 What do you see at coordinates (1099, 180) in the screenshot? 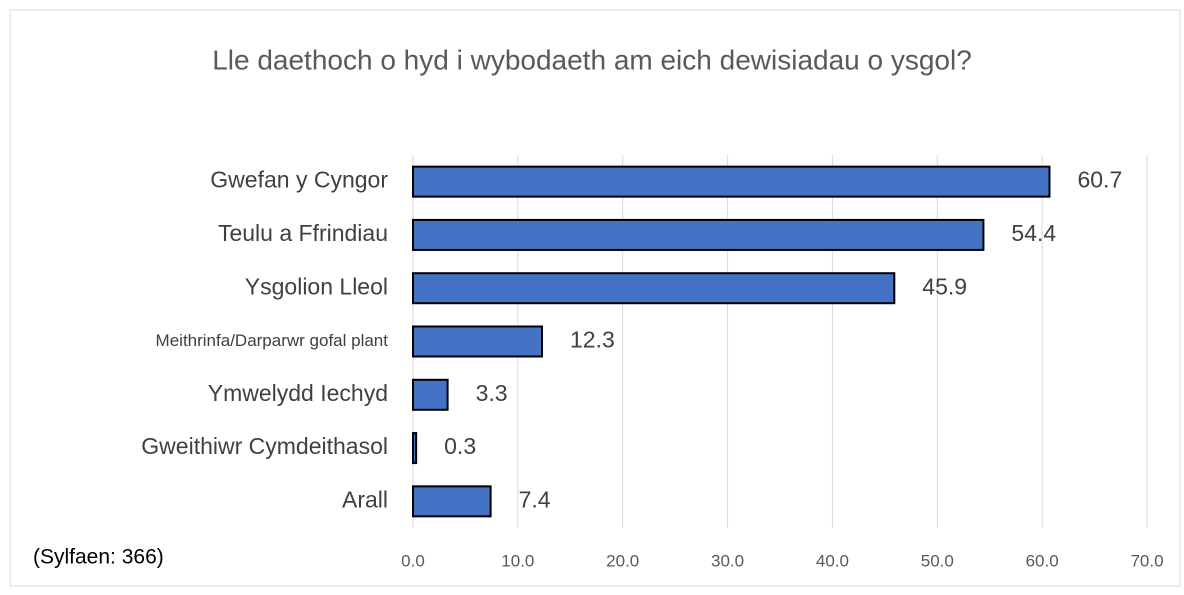
I see `data-label: 60.7` at bounding box center [1099, 180].